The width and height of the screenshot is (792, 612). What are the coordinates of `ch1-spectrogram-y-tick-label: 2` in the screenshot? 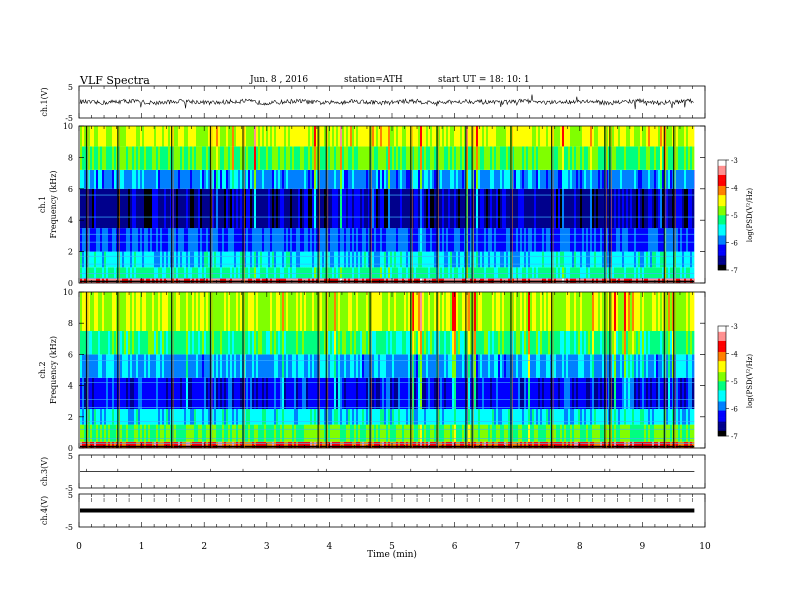 It's located at (70, 252).